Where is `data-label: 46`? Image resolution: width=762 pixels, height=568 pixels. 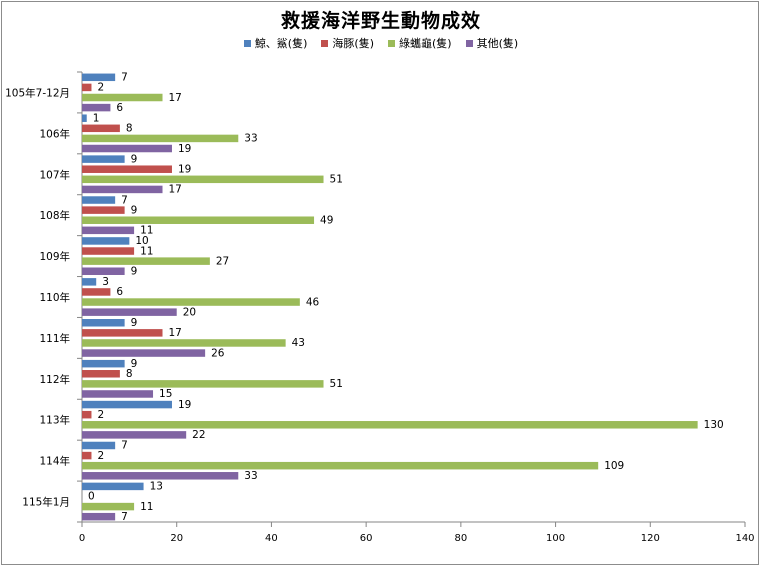
data-label: 46 is located at coordinates (313, 302).